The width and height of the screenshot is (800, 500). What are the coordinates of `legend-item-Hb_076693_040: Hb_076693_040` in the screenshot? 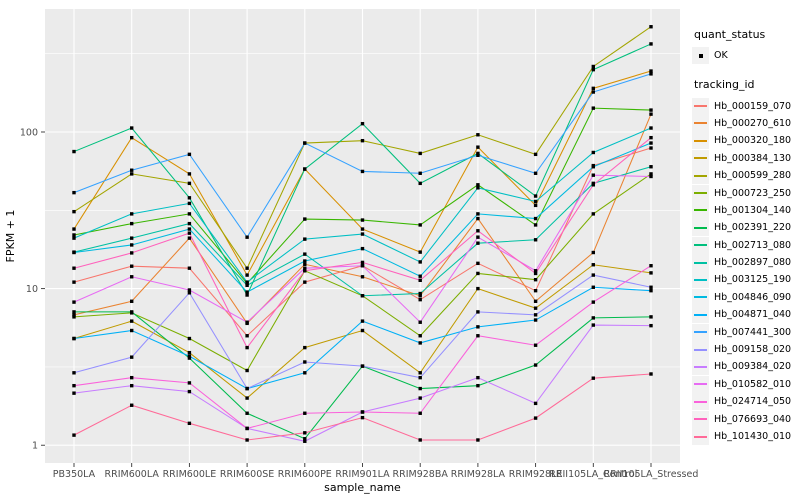 It's located at (745, 419).